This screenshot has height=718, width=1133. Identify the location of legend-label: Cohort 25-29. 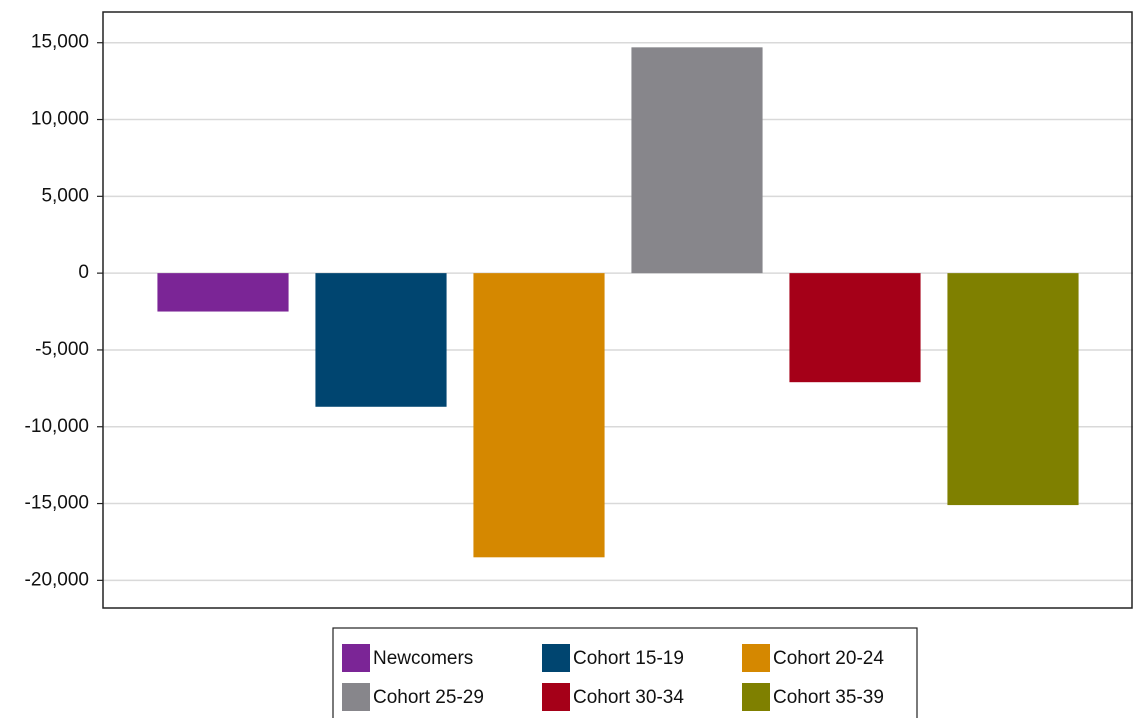
(428, 697).